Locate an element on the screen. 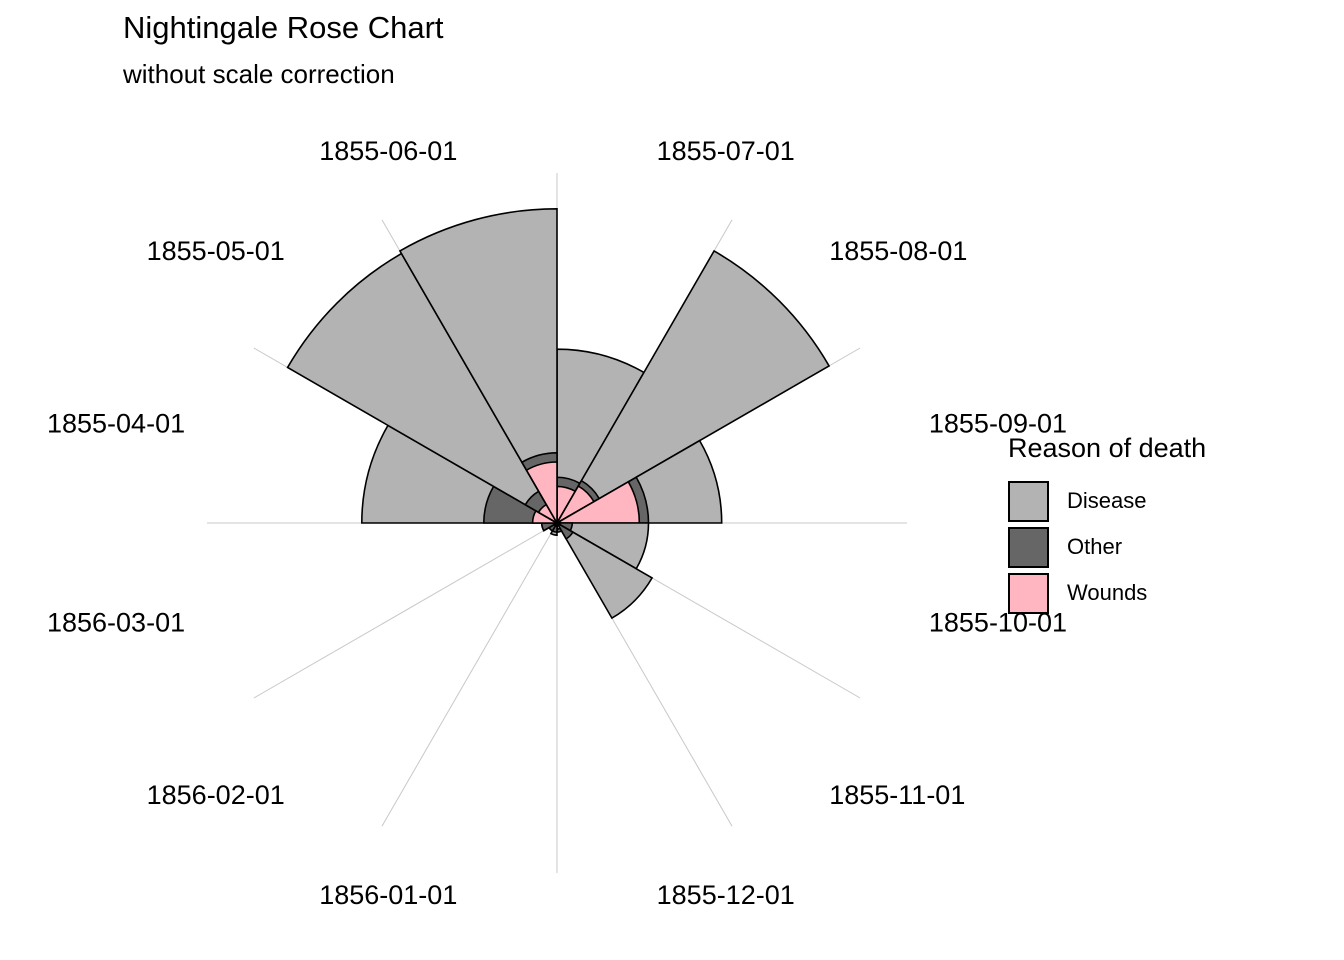 This screenshot has height=960, width=1344. category-label: 1855-07-01 is located at coordinates (726, 151).